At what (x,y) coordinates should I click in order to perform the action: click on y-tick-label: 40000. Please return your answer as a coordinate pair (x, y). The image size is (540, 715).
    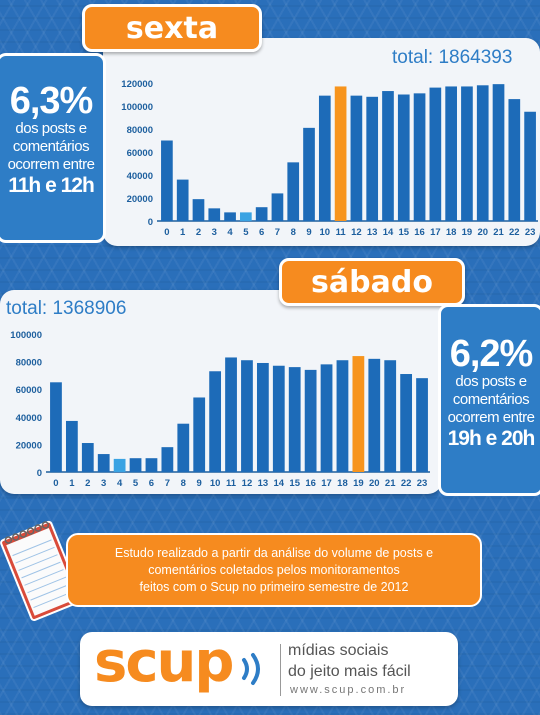
    Looking at the image, I should click on (29, 418).